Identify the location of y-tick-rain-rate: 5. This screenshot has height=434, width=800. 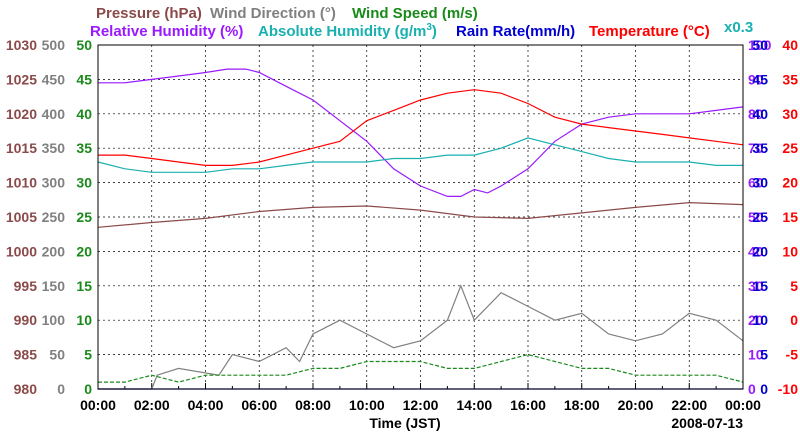
(764, 355).